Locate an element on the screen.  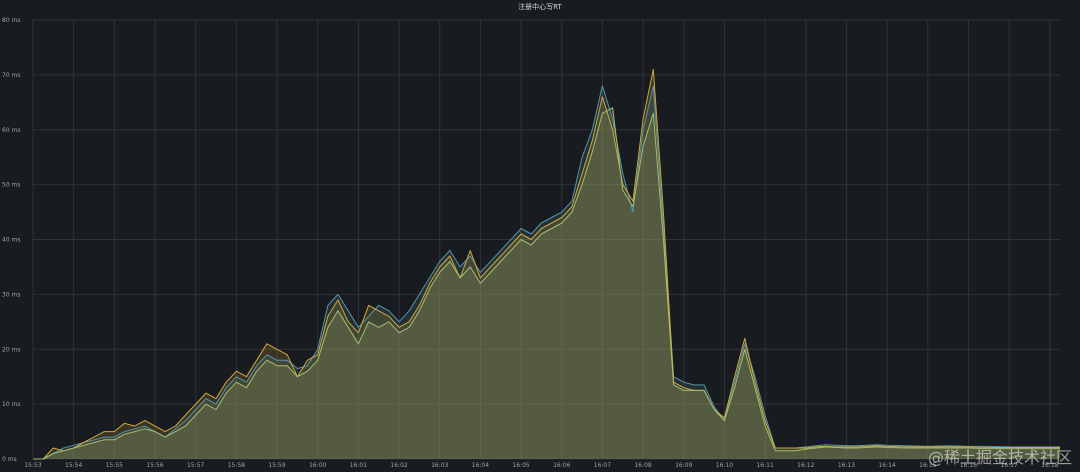
x-tick-label: 16:10 is located at coordinates (724, 465).